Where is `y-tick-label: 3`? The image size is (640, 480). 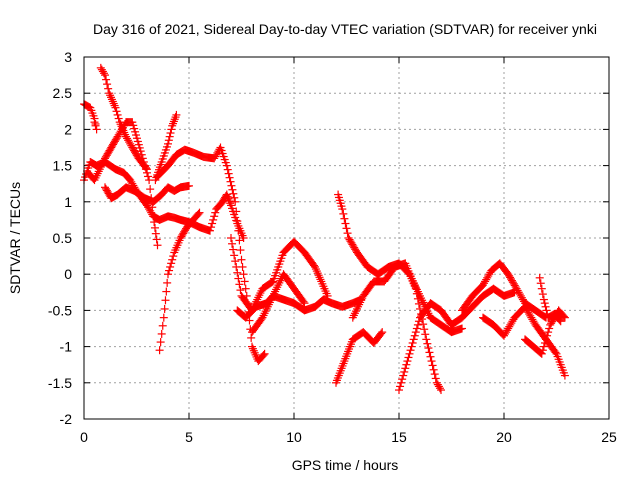
y-tick-label: 3 is located at coordinates (68, 57).